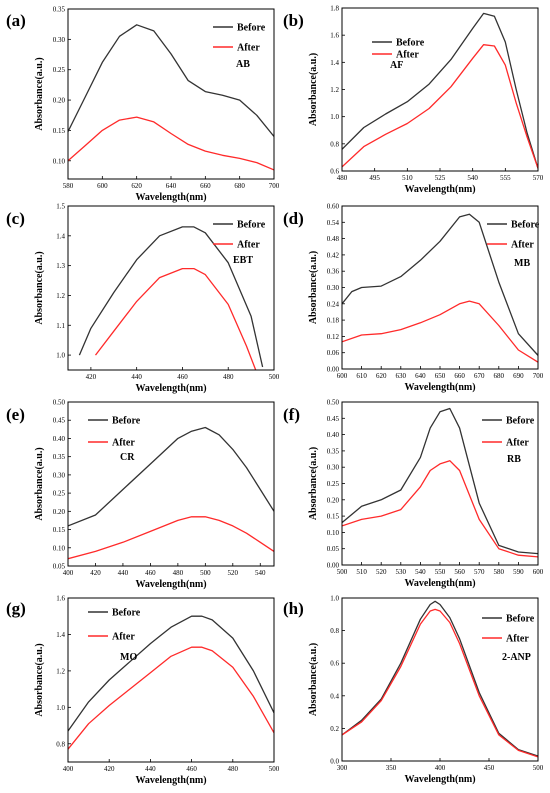 This screenshot has width=550, height=793. I want to click on y-tick-label: 0.00, so click(333, 370).